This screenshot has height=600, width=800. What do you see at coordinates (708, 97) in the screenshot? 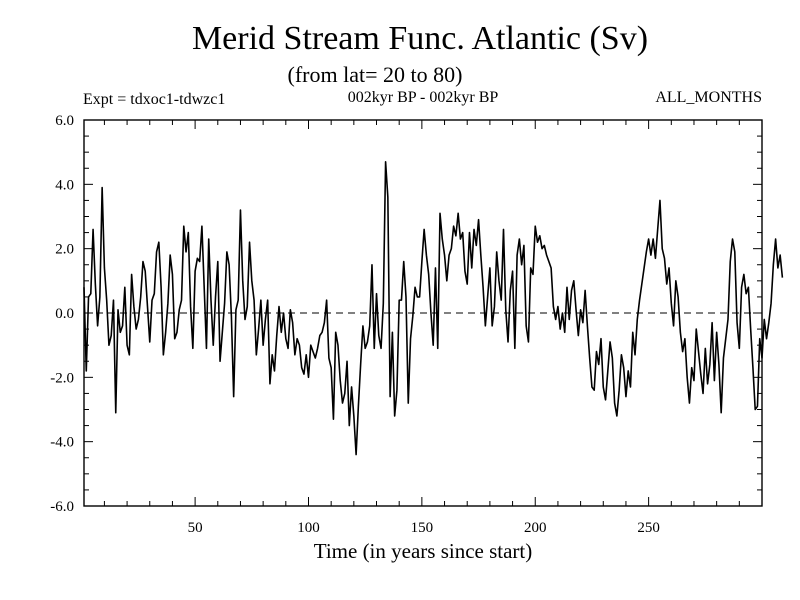
I see `months-label: ALL_MONTHS` at bounding box center [708, 97].